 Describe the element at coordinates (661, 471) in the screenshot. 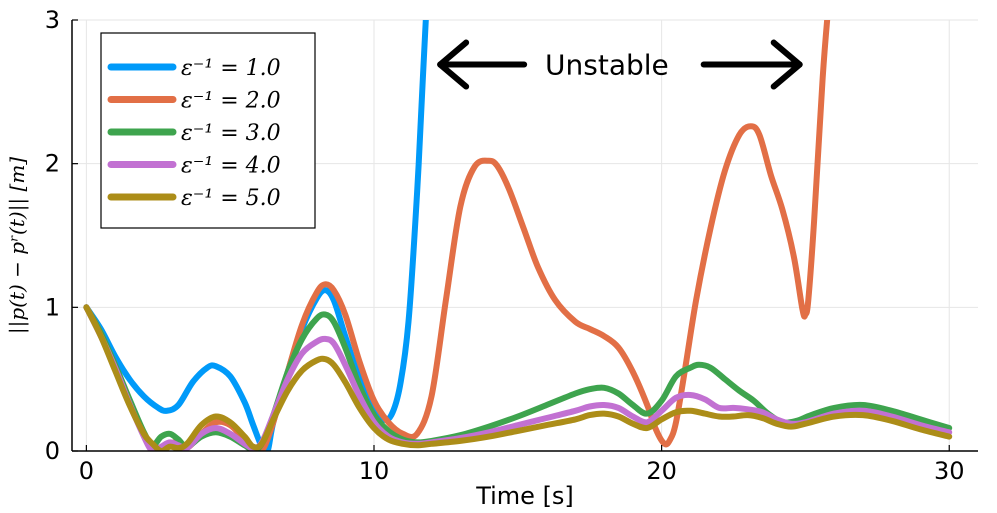

I see `x-tick-label: 20` at that location.